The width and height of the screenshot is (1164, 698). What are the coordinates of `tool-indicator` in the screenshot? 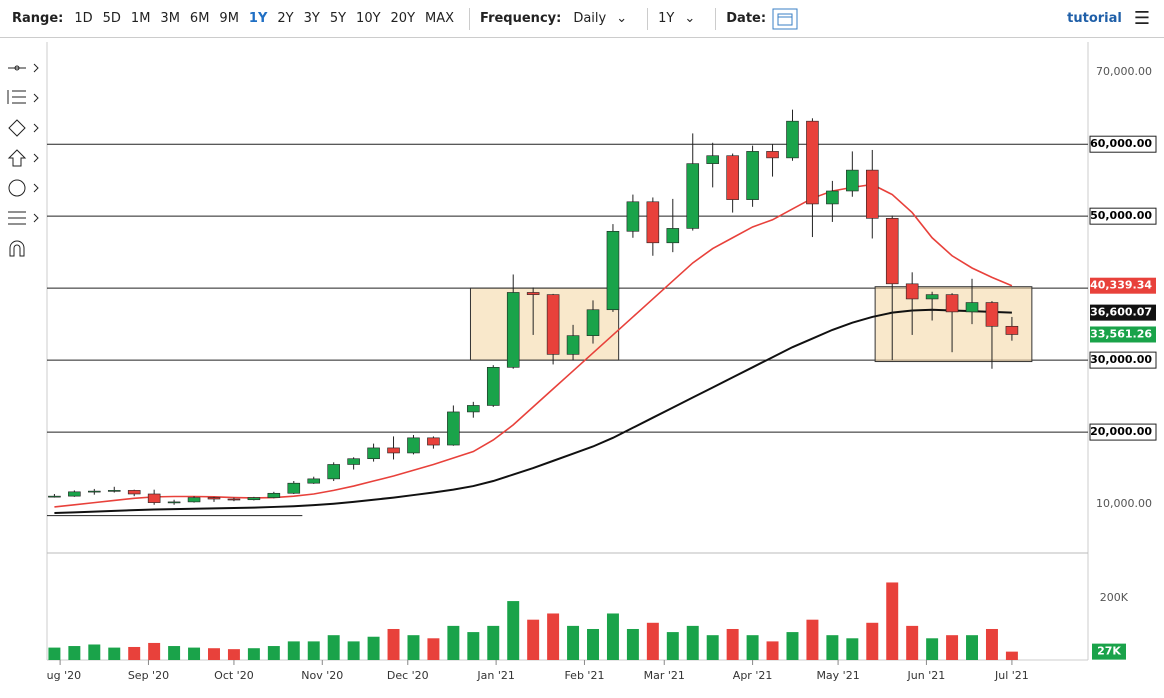 It's located at (23, 218).